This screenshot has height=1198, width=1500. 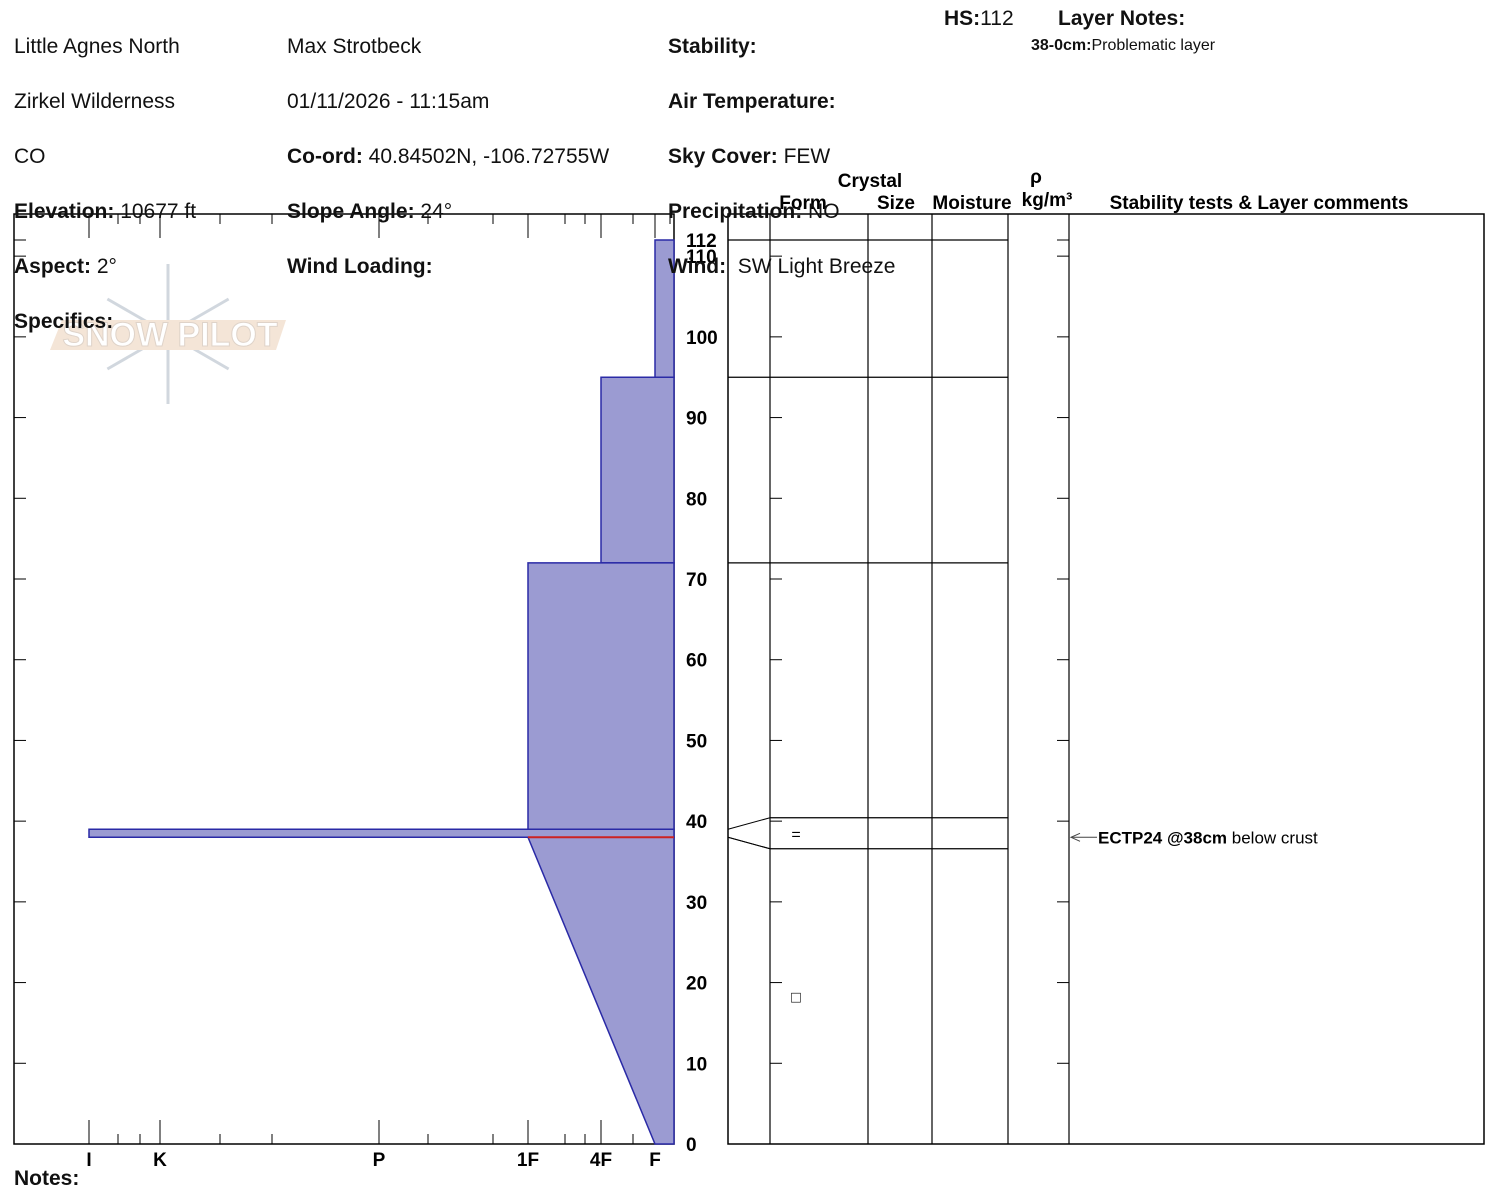 I want to click on y-tick-label: 70, so click(x=696, y=580).